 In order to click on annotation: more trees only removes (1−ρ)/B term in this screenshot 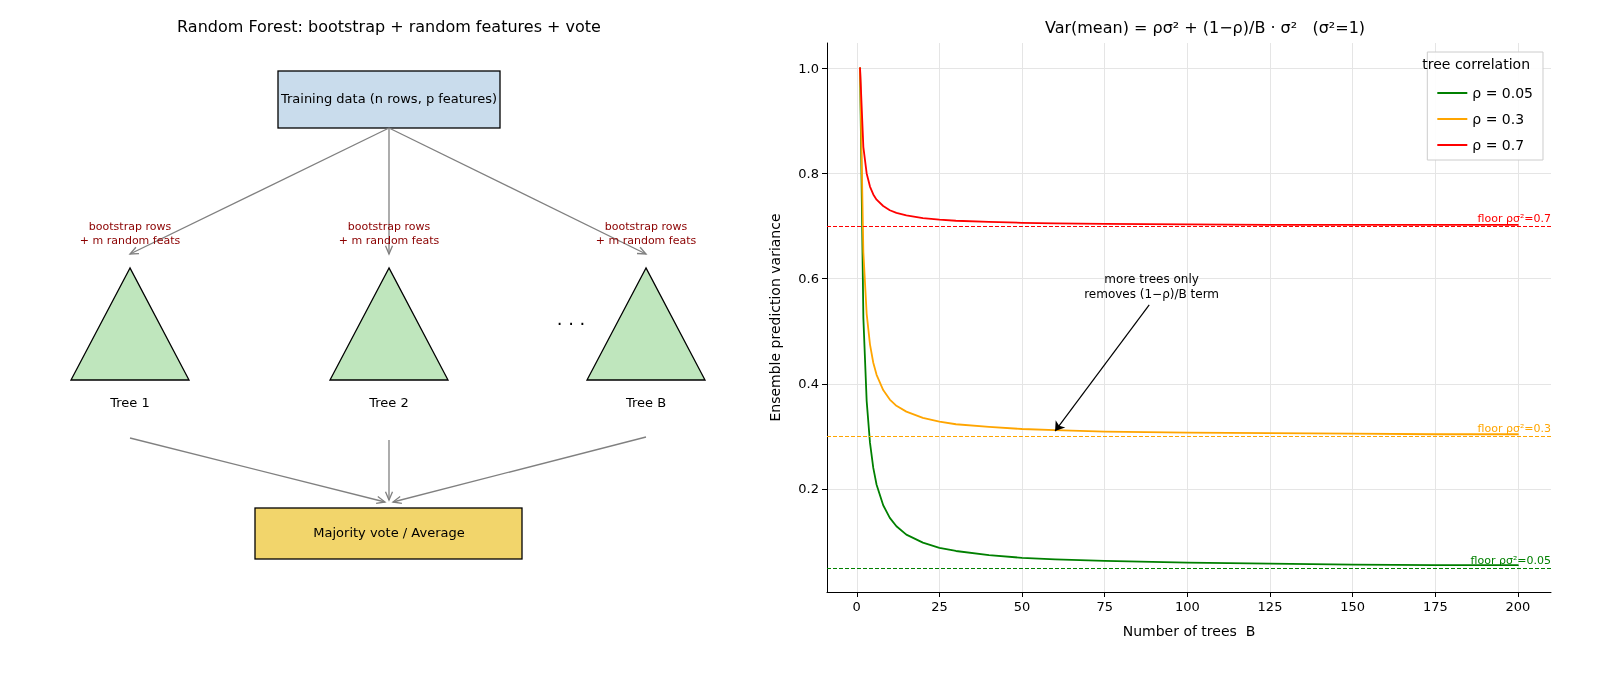, I will do `click(1152, 287)`.